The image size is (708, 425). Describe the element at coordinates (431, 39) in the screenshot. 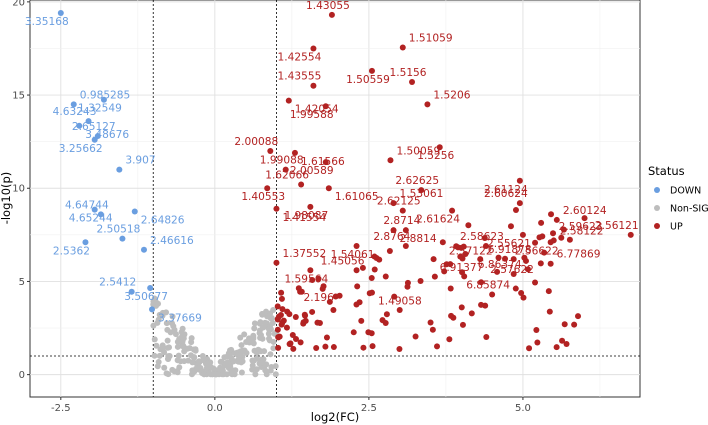

I see `point-label: 1.51059` at that location.